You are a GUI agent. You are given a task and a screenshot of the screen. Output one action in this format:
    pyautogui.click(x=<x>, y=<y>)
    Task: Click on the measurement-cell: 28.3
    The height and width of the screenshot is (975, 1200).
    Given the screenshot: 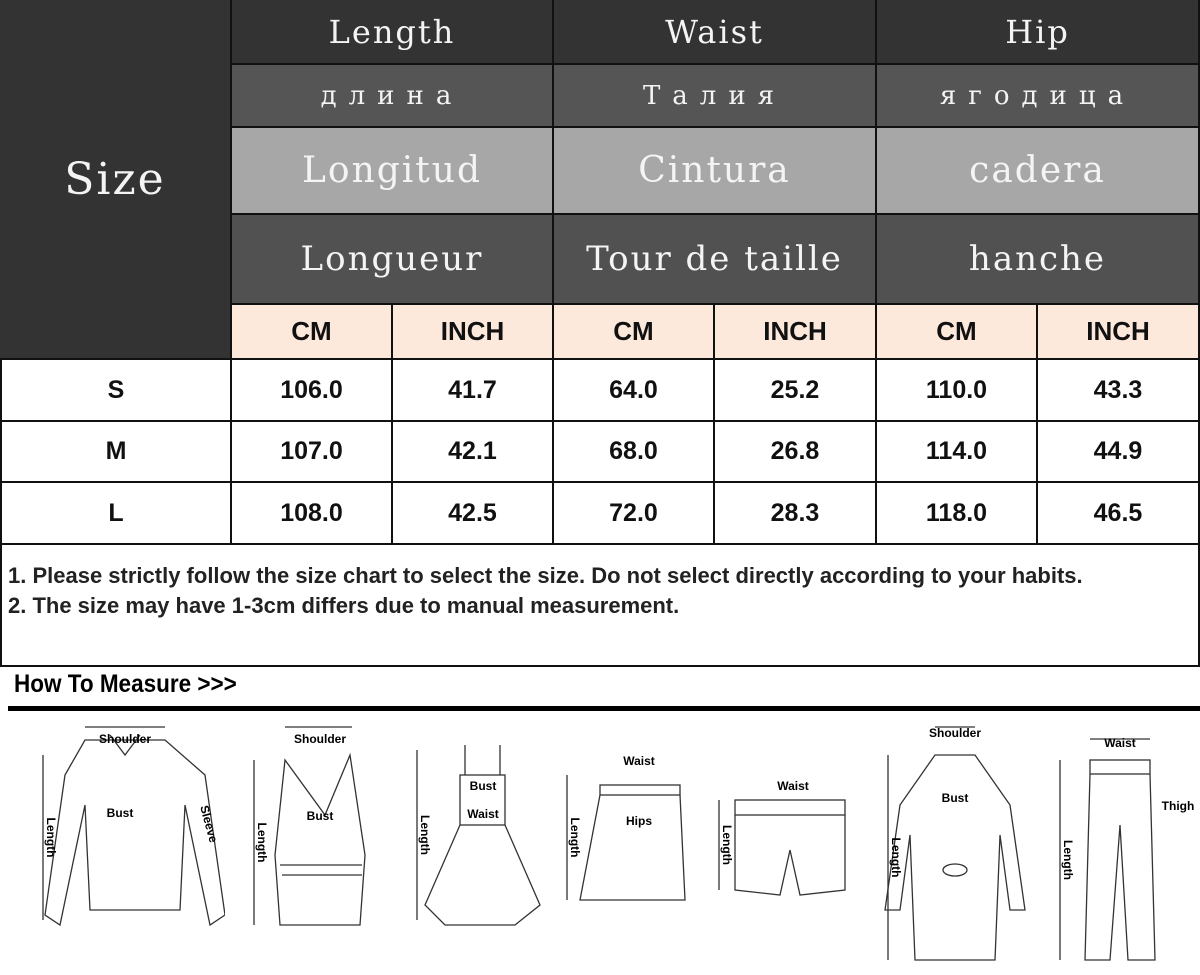 What is the action you would take?
    pyautogui.click(x=796, y=514)
    